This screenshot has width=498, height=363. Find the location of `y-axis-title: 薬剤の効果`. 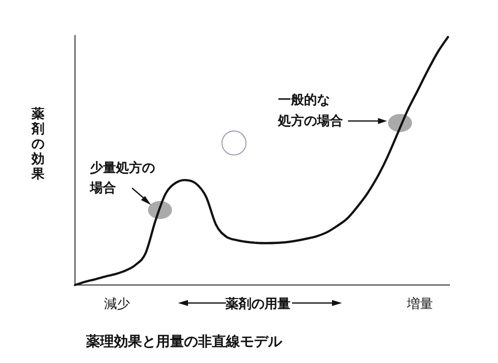

y-axis-title: 薬剤の効果 is located at coordinates (38, 144).